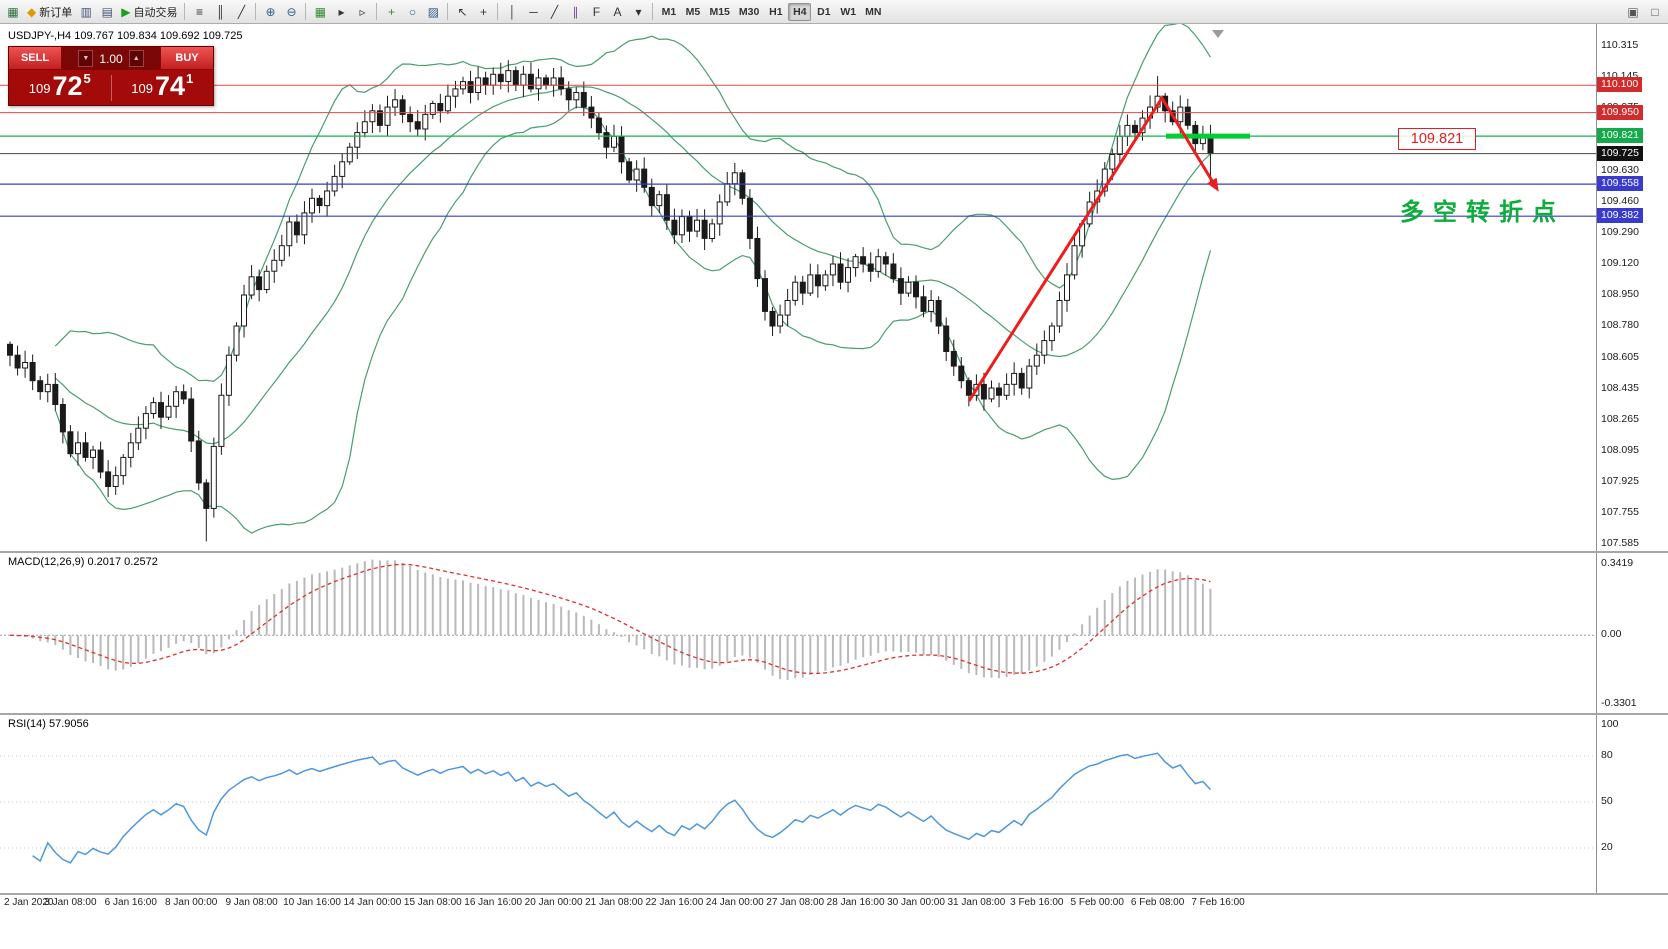 This screenshot has width=1668, height=949. What do you see at coordinates (834, 552) in the screenshot?
I see `macd-splitter` at bounding box center [834, 552].